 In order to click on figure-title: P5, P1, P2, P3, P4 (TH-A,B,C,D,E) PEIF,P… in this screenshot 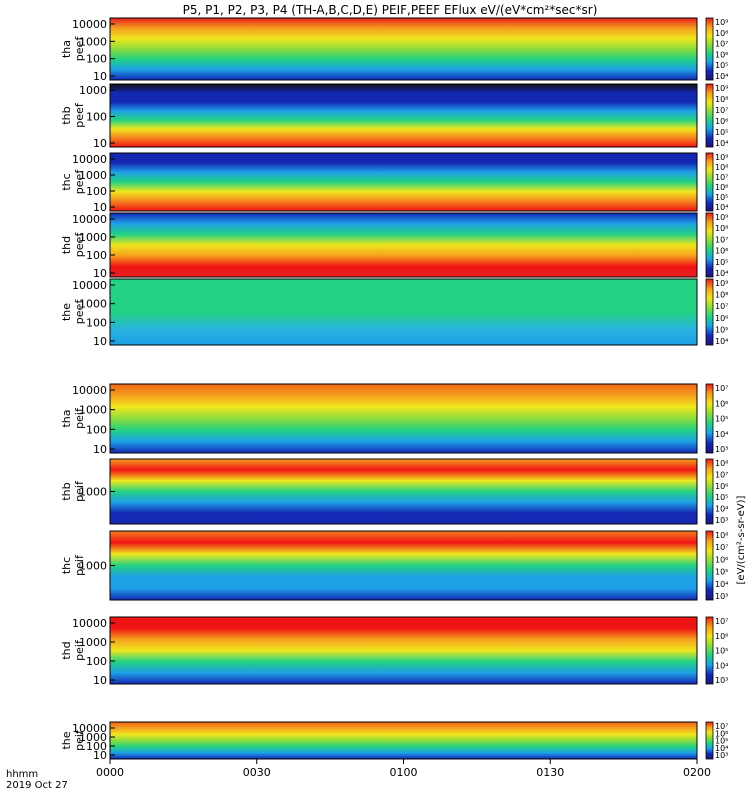, I will do `click(390, 10)`.